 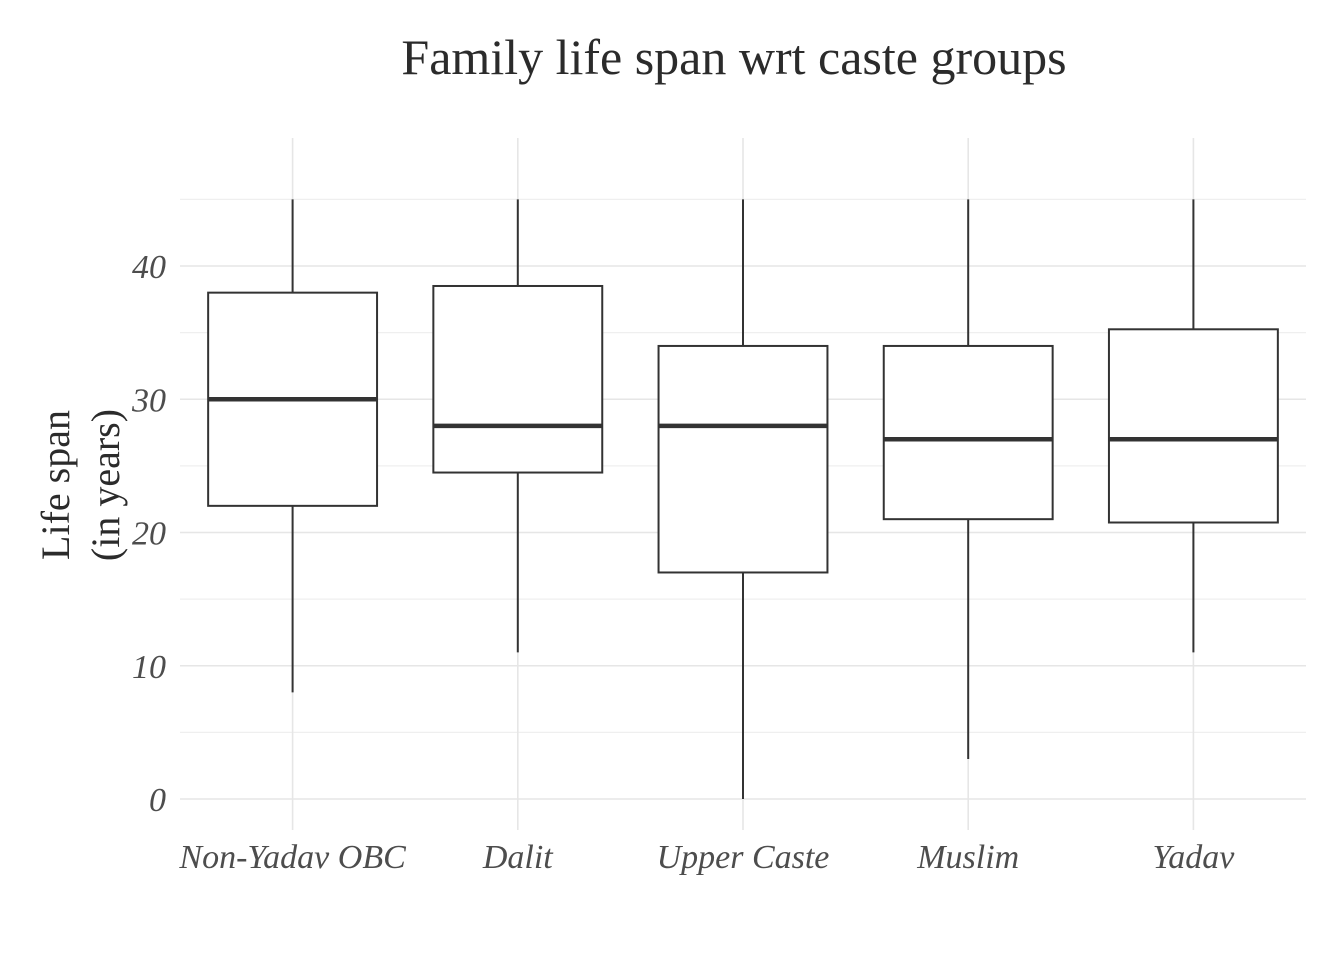 What do you see at coordinates (292, 857) in the screenshot?
I see `x-tick-label: Non-Yadav OBC` at bounding box center [292, 857].